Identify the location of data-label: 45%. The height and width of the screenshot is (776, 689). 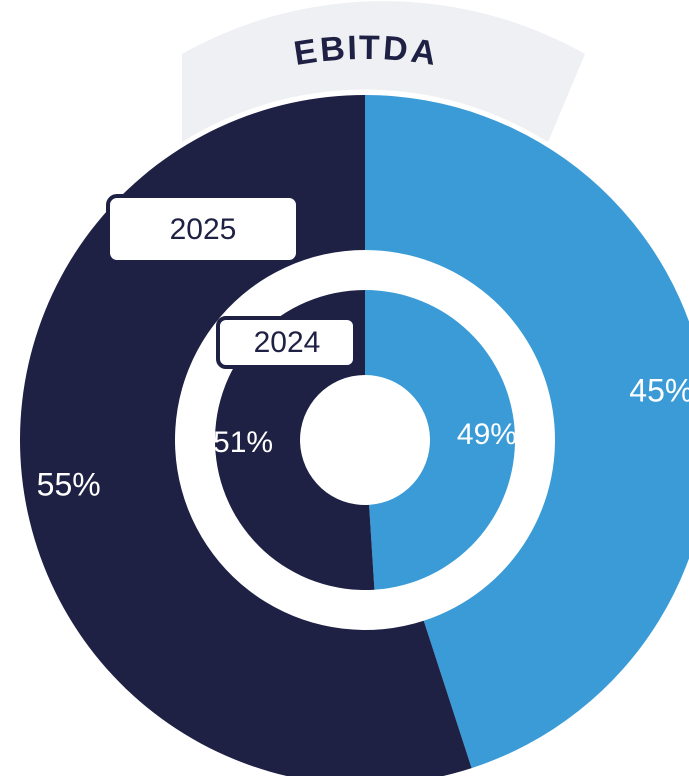
(659, 391).